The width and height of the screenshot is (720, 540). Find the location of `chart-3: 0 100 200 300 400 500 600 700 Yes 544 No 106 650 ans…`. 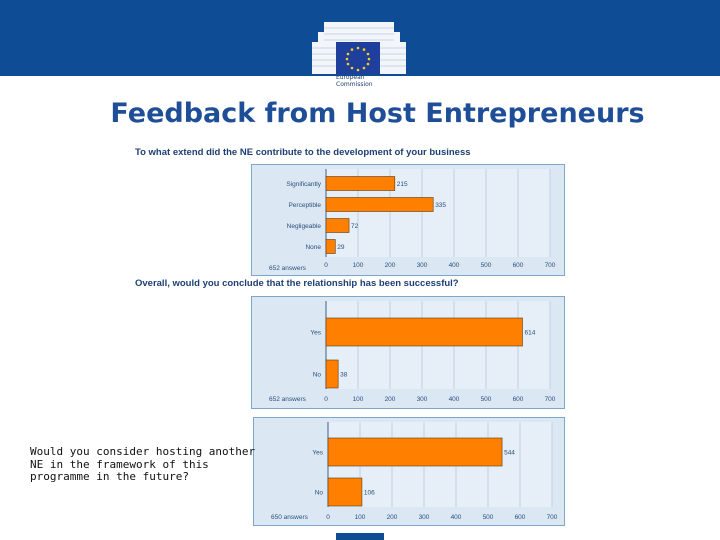

chart-3: 0 100 200 300 400 500 600 700 Yes 544 No 106 650 ans… is located at coordinates (414, 471).